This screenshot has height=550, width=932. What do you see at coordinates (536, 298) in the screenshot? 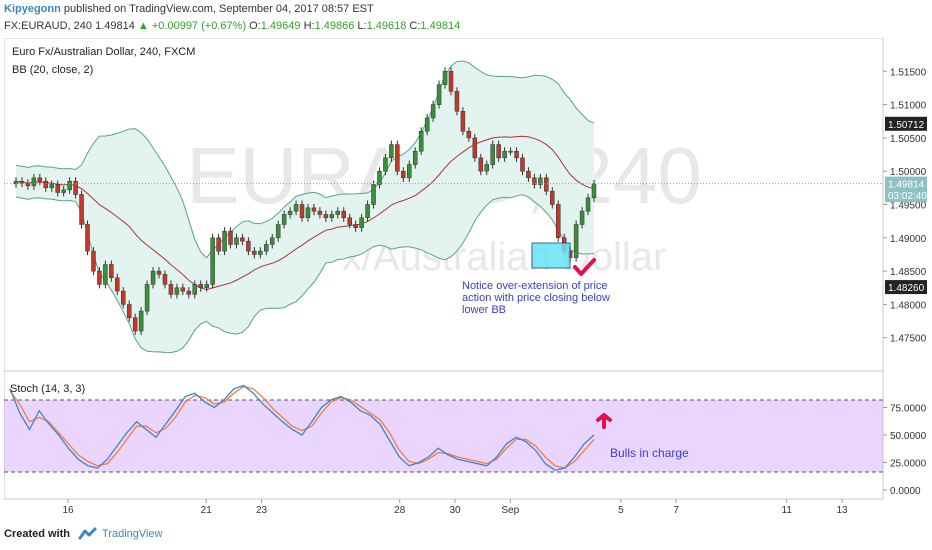
I see `annotation-line-2: action with price closing below` at bounding box center [536, 298].